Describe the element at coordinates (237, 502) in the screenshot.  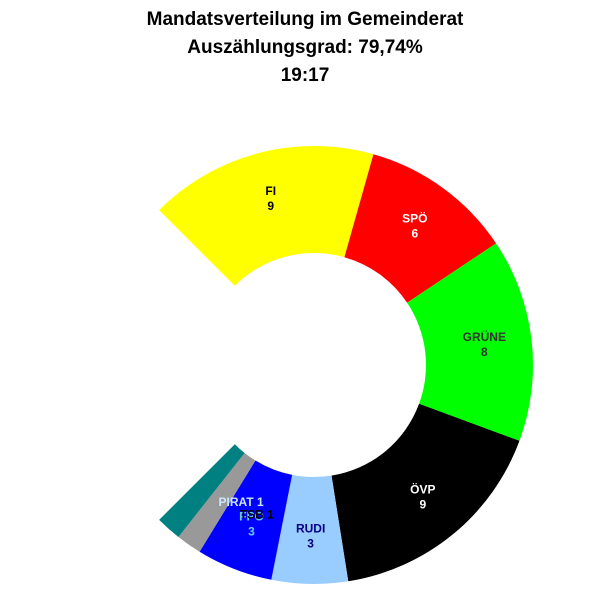
I see `label-pirat-name: PIRAT` at that location.